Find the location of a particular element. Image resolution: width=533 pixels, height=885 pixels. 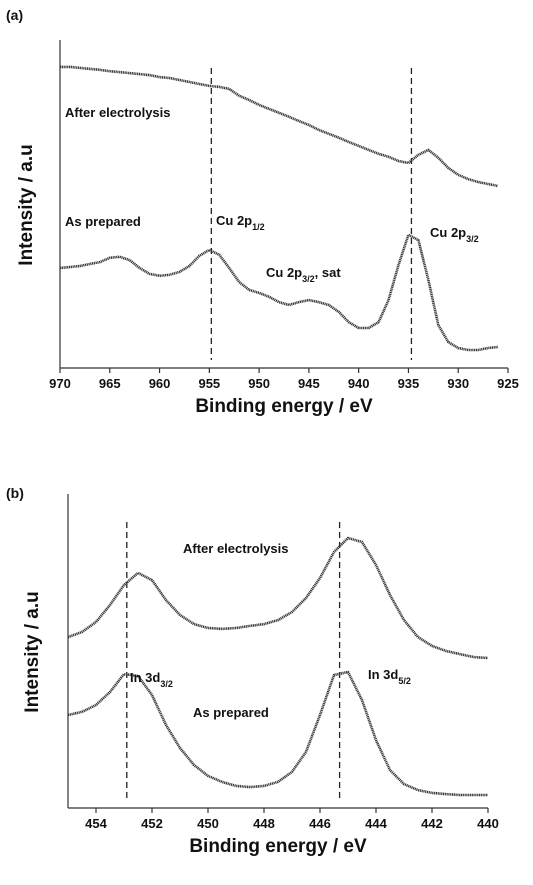

subscript: 5/2 is located at coordinates (404, 681).